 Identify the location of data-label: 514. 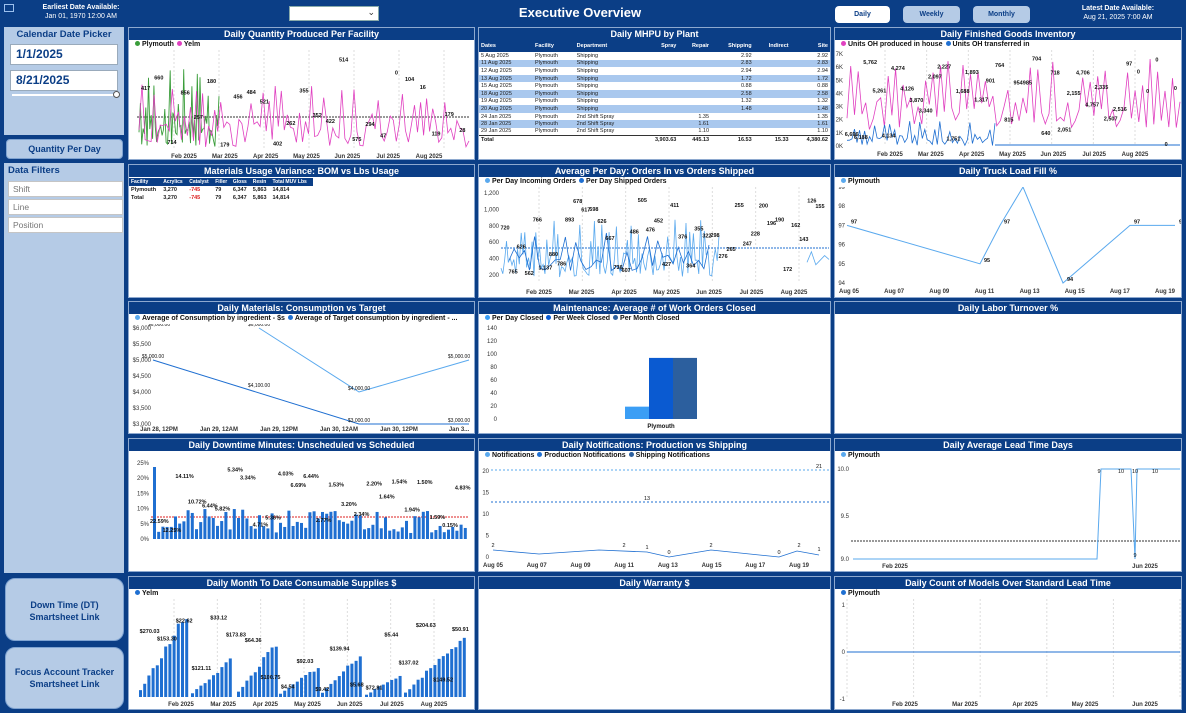
(344, 61).